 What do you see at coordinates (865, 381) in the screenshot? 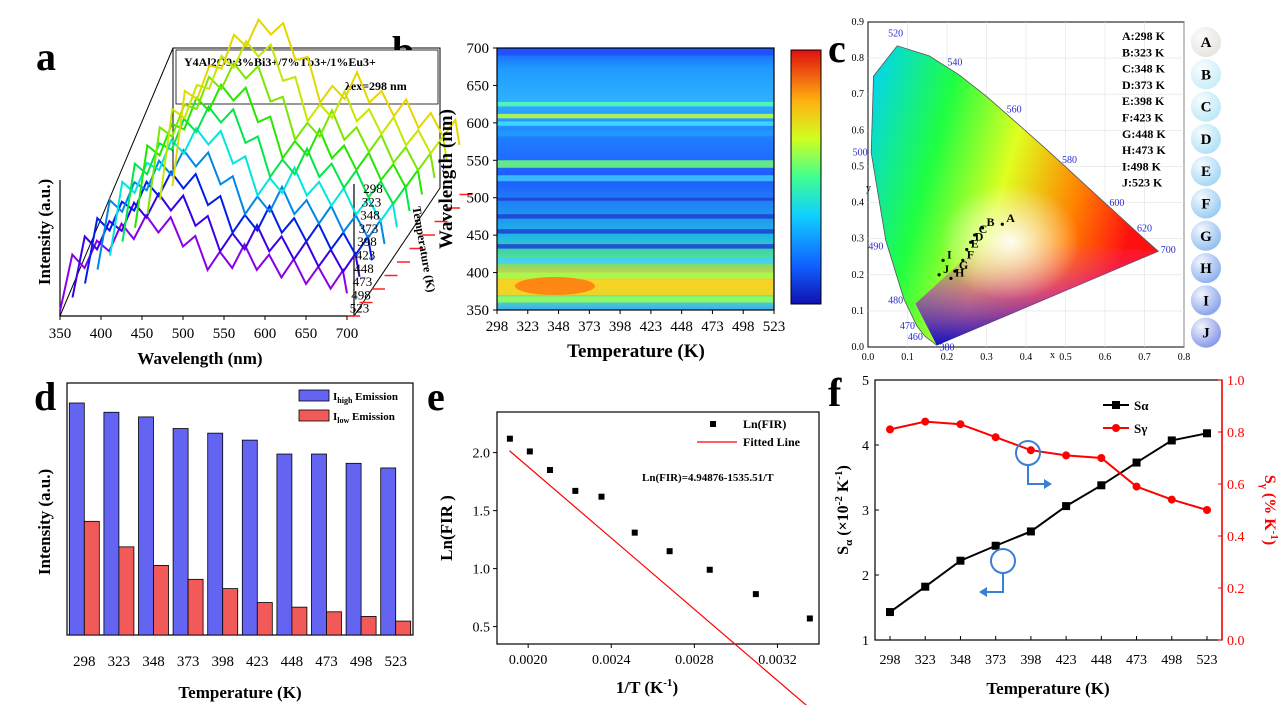
I see `f-y-left-tick-label: 5` at bounding box center [865, 381].